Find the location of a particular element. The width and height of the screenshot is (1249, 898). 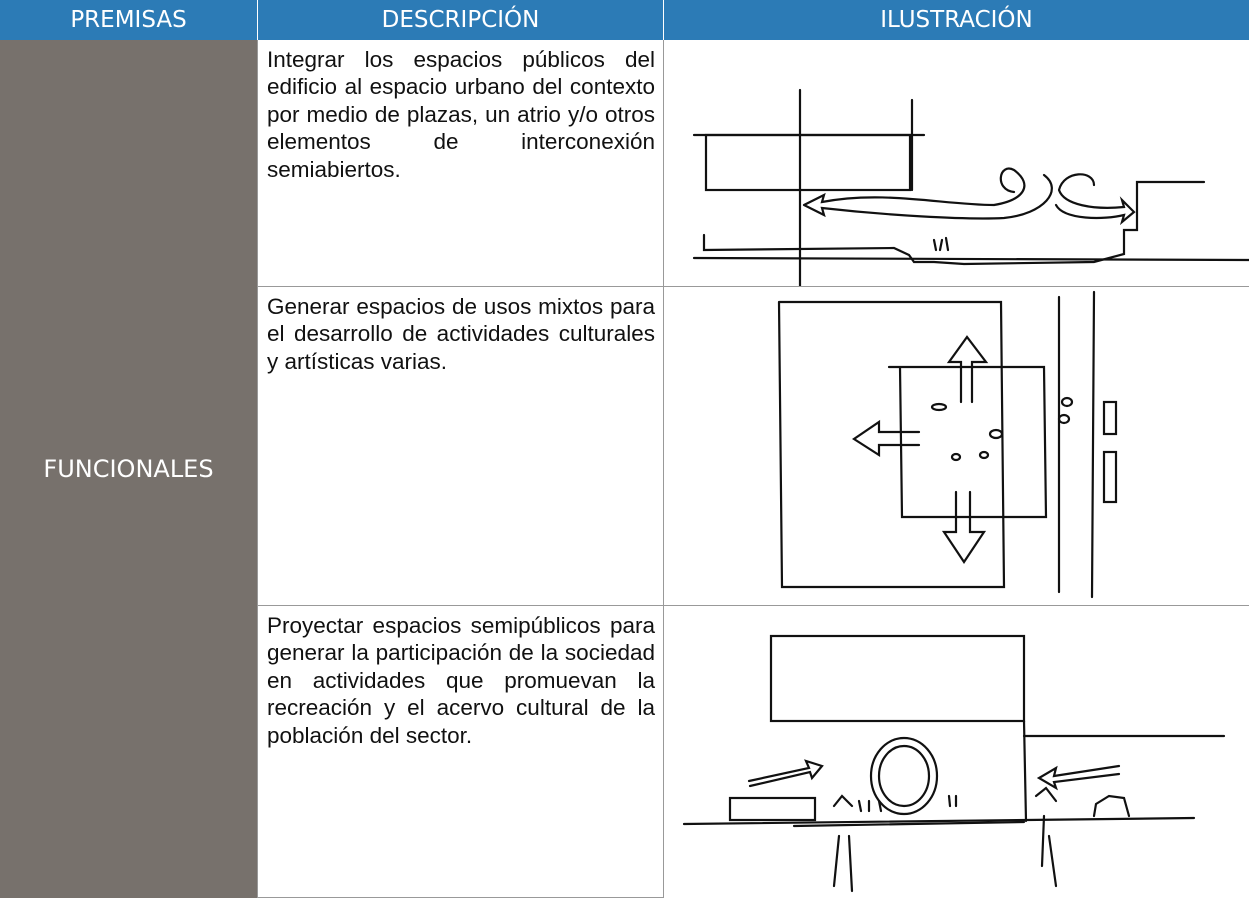

category-label: FUNCIONALES is located at coordinates (128, 469).